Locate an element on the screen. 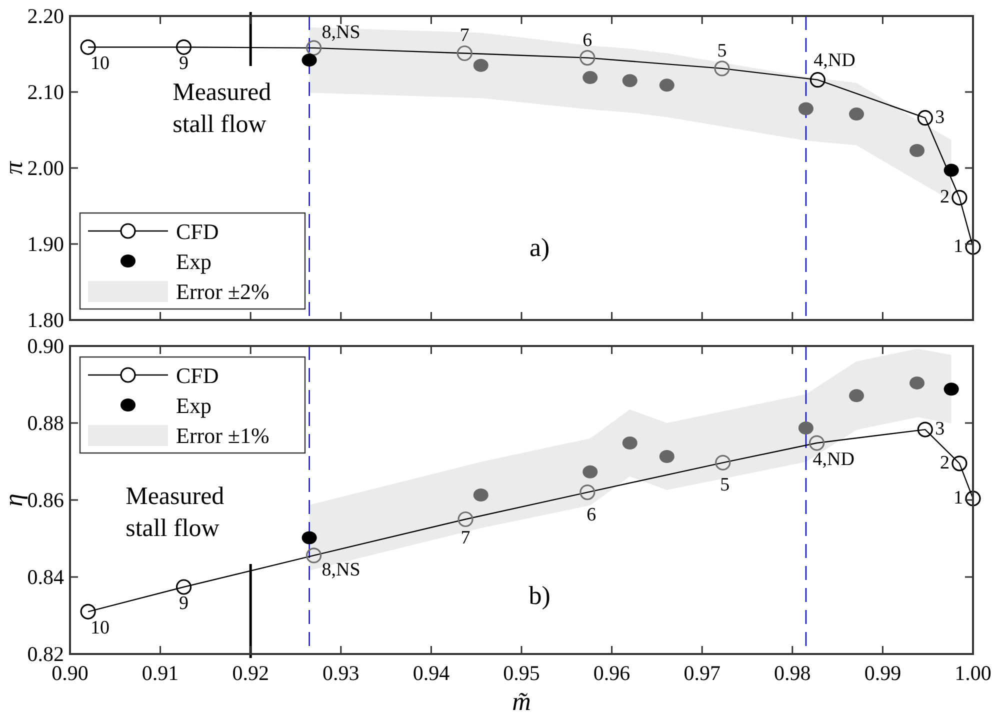  x-tick-label: 0.95 is located at coordinates (521, 673).